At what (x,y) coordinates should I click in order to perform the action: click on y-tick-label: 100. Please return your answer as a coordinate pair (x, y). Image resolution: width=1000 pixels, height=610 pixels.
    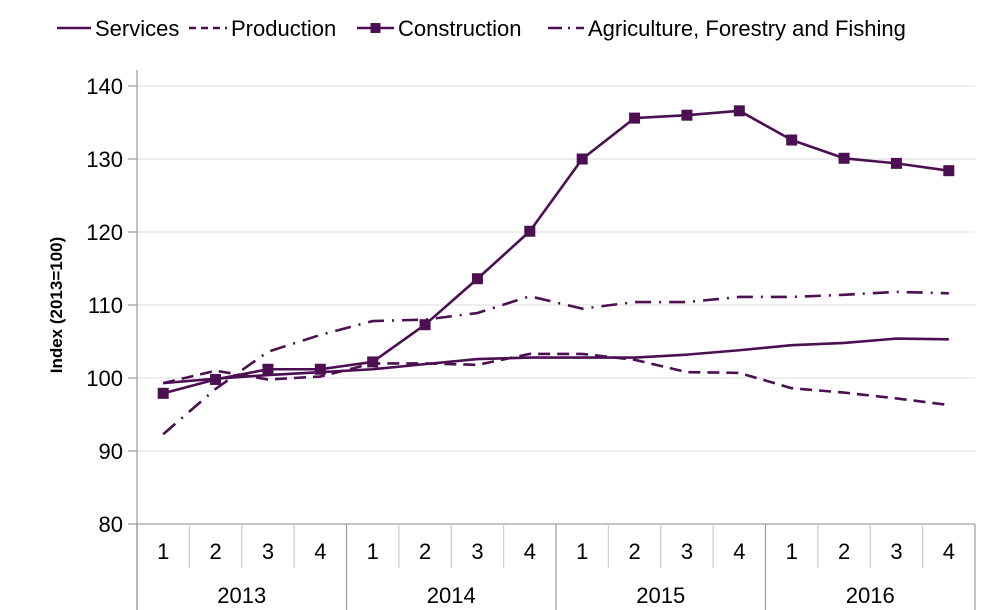
    Looking at the image, I should click on (104, 378).